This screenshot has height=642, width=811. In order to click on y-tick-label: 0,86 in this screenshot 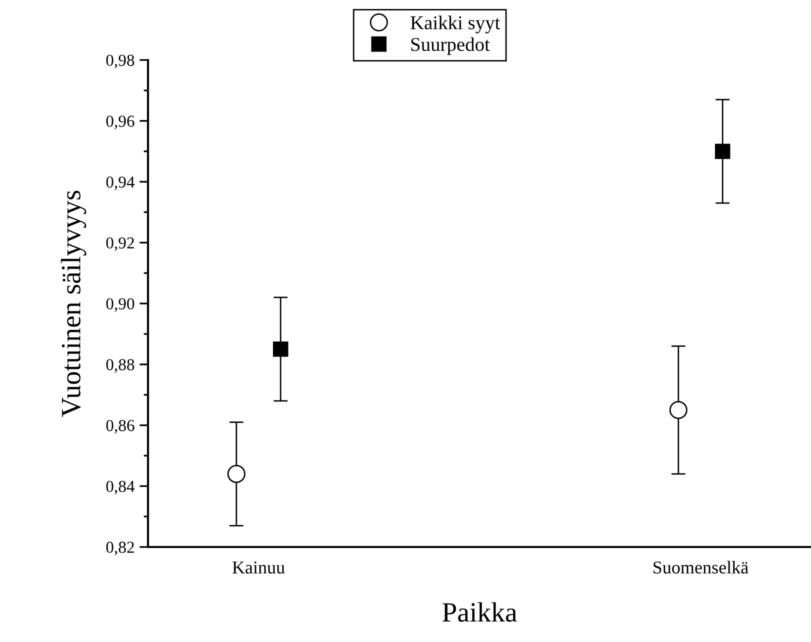, I will do `click(120, 427)`.